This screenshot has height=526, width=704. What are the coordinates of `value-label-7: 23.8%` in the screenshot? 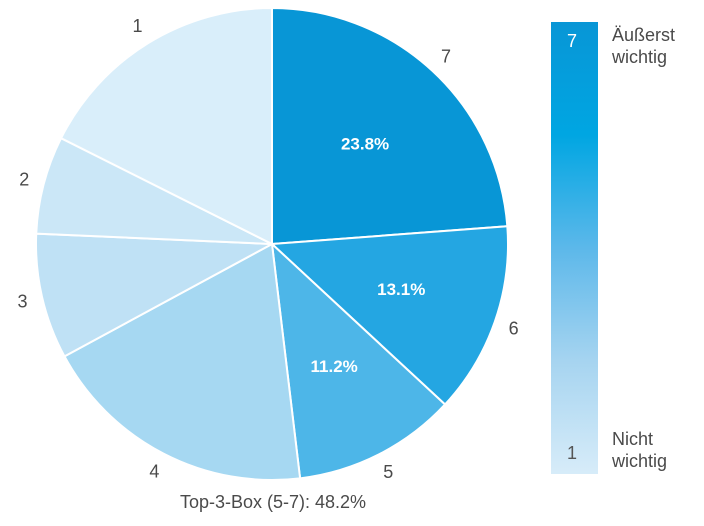 It's located at (365, 144).